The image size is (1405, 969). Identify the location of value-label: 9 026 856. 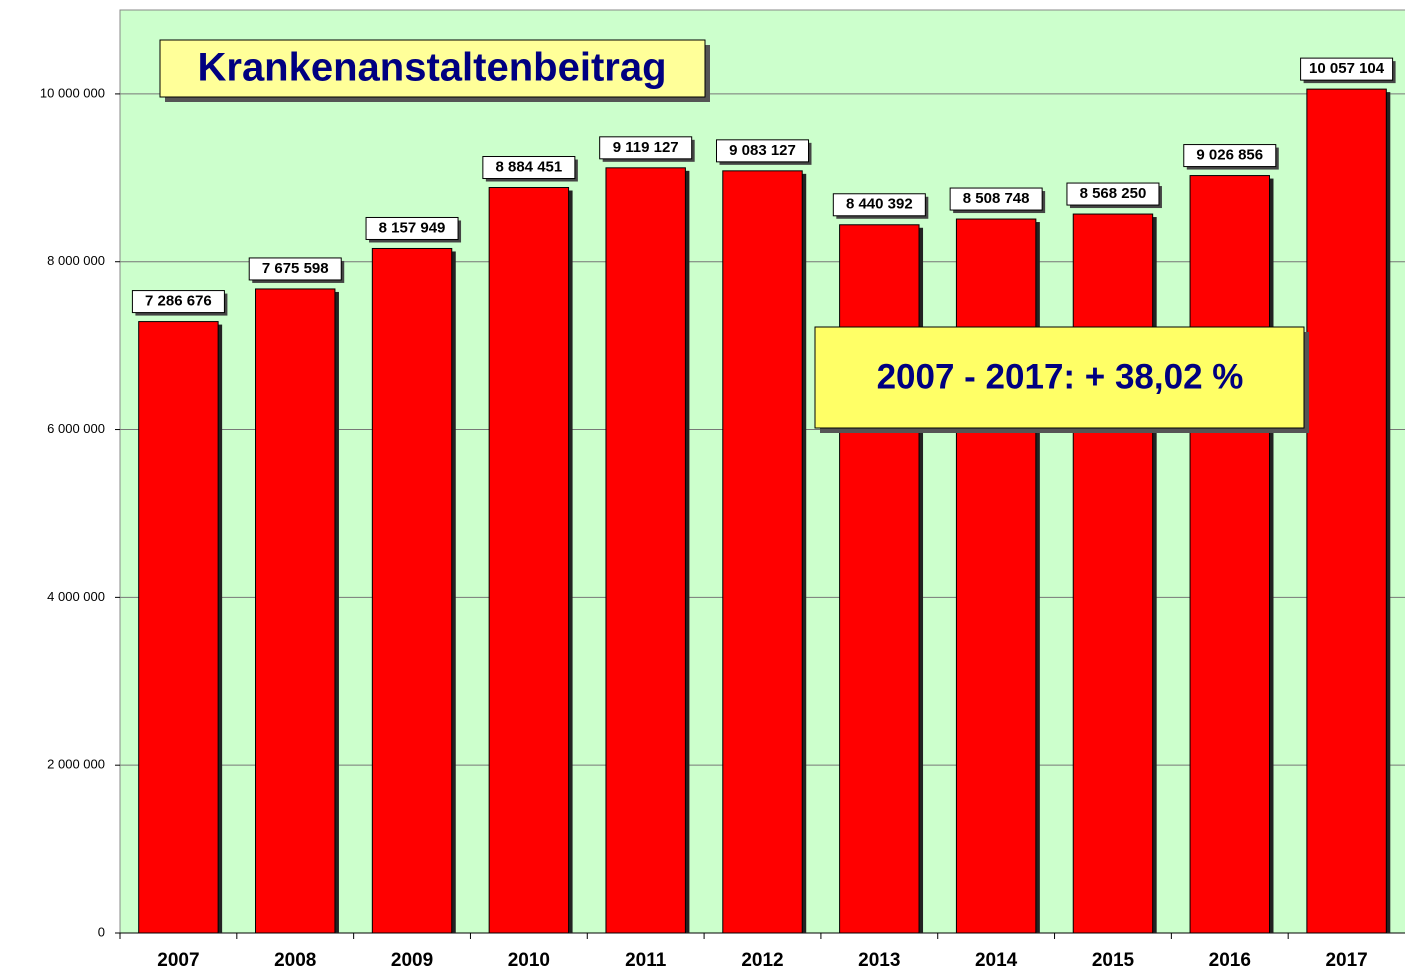
(1229, 155).